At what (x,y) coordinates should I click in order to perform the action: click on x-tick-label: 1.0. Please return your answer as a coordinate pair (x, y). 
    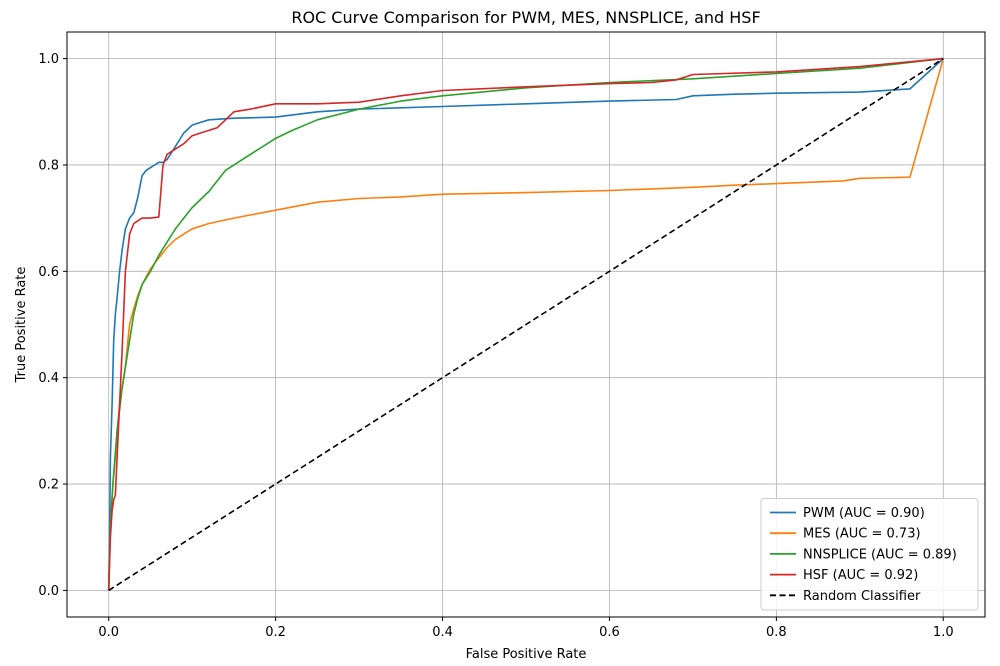
    Looking at the image, I should click on (943, 632).